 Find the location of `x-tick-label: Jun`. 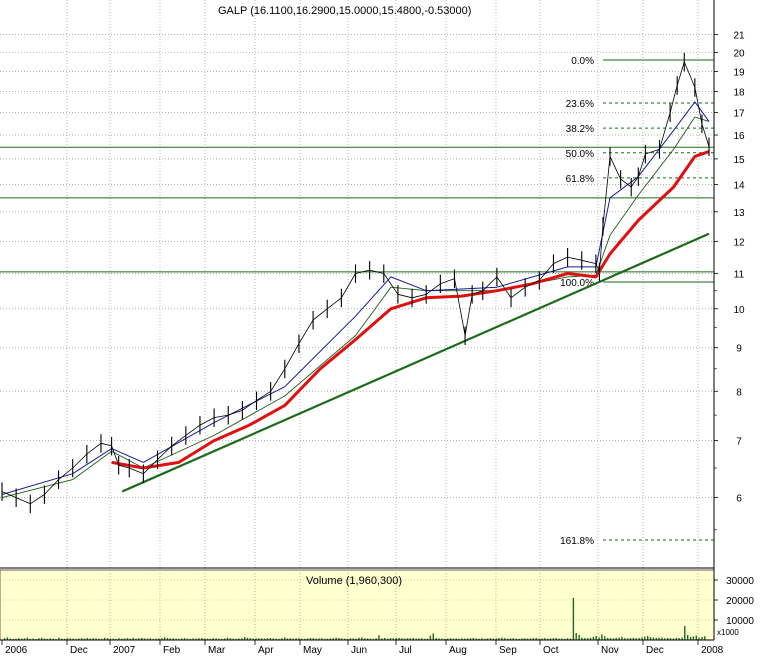

x-tick-label: Jun is located at coordinates (359, 650).